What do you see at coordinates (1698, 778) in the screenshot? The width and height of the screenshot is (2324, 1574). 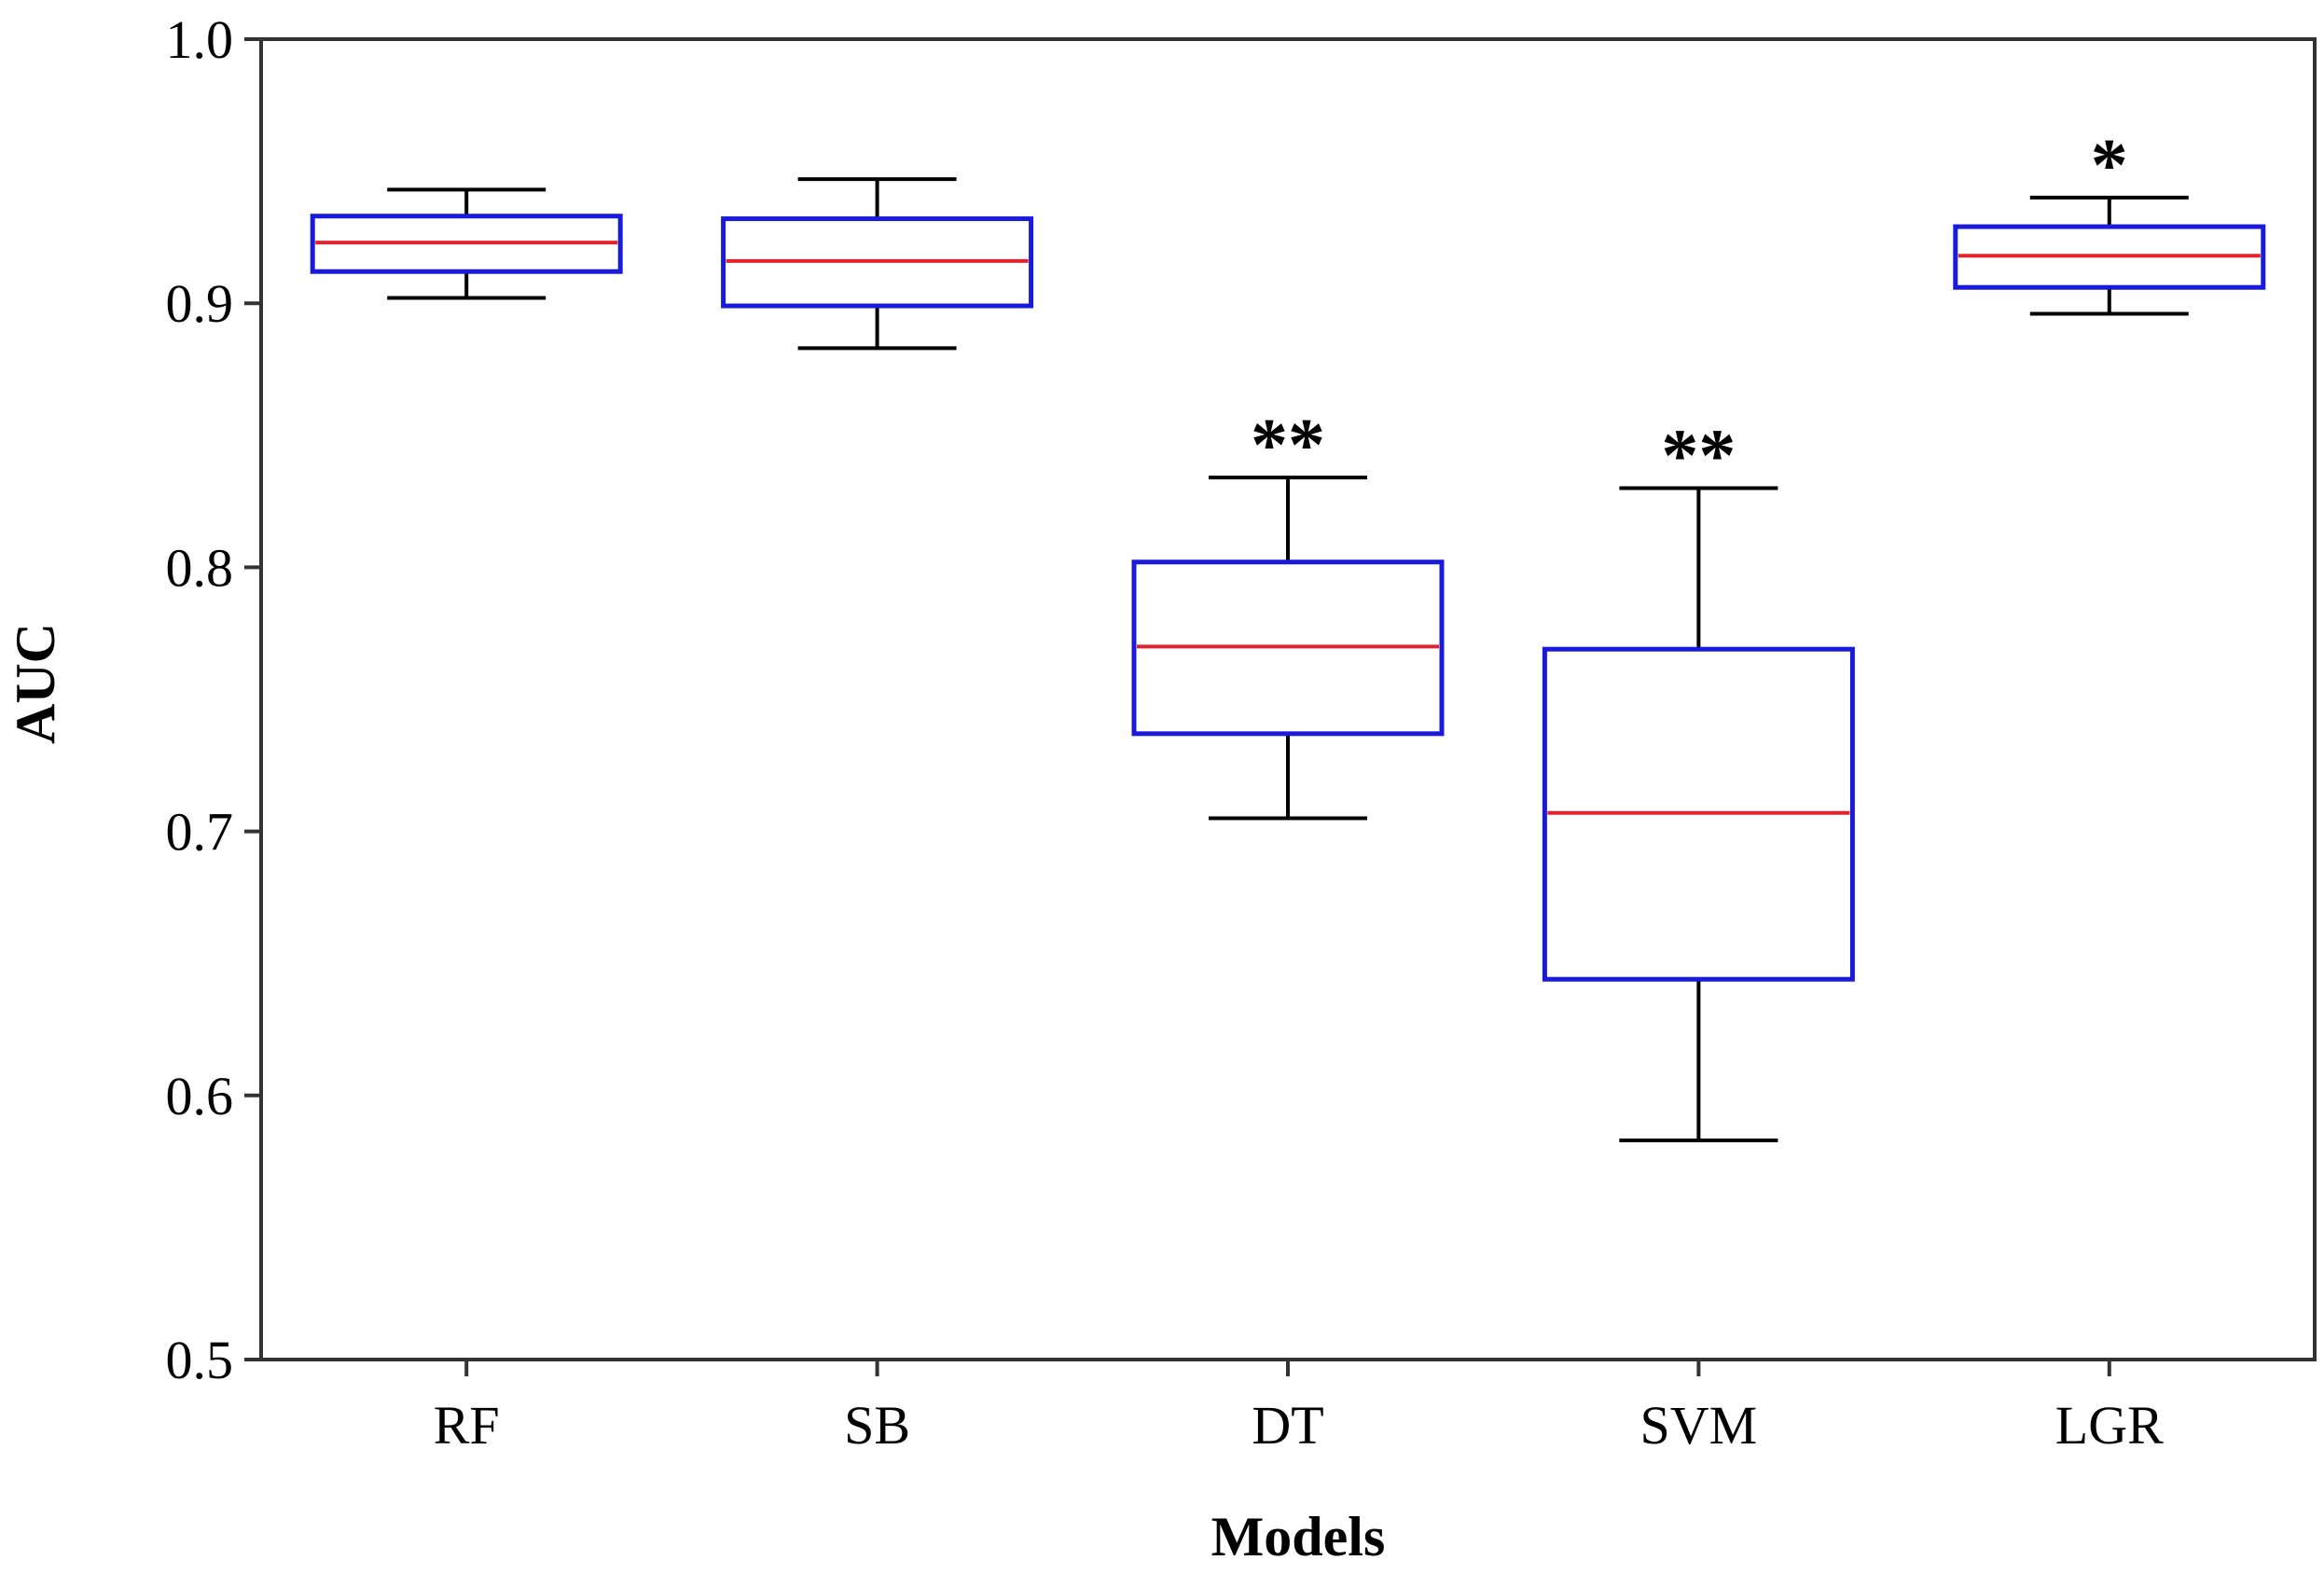 I see `box-svm: **` at bounding box center [1698, 778].